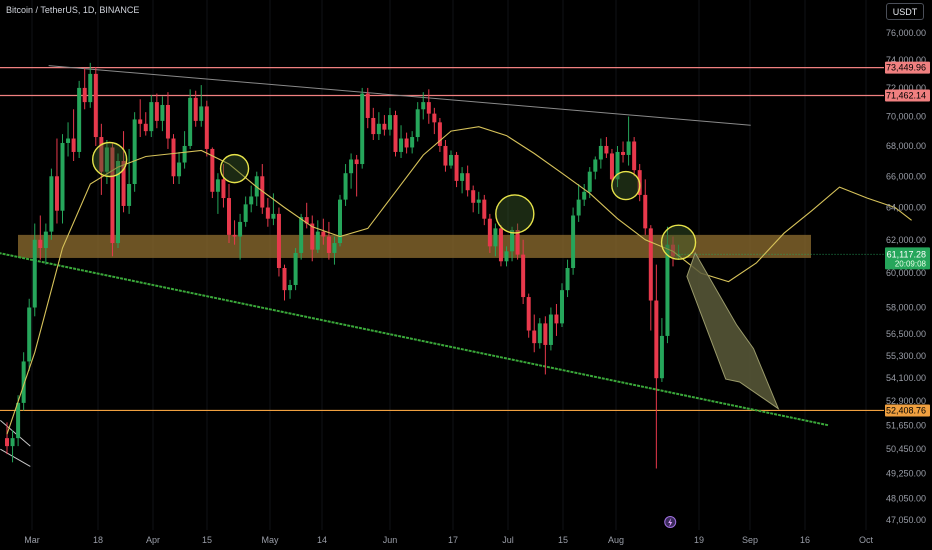 This screenshot has height=550, width=932. What do you see at coordinates (906, 425) in the screenshot?
I see `price-tick-label: 51,650.00` at bounding box center [906, 425].